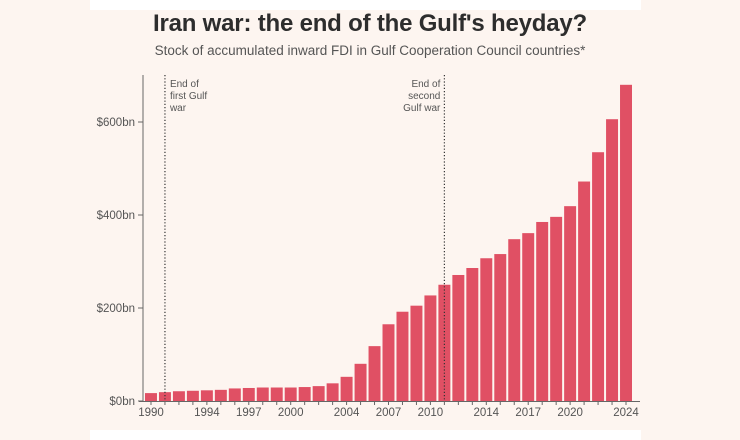  What do you see at coordinates (360, 382) in the screenshot?
I see `bar-2005` at bounding box center [360, 382].